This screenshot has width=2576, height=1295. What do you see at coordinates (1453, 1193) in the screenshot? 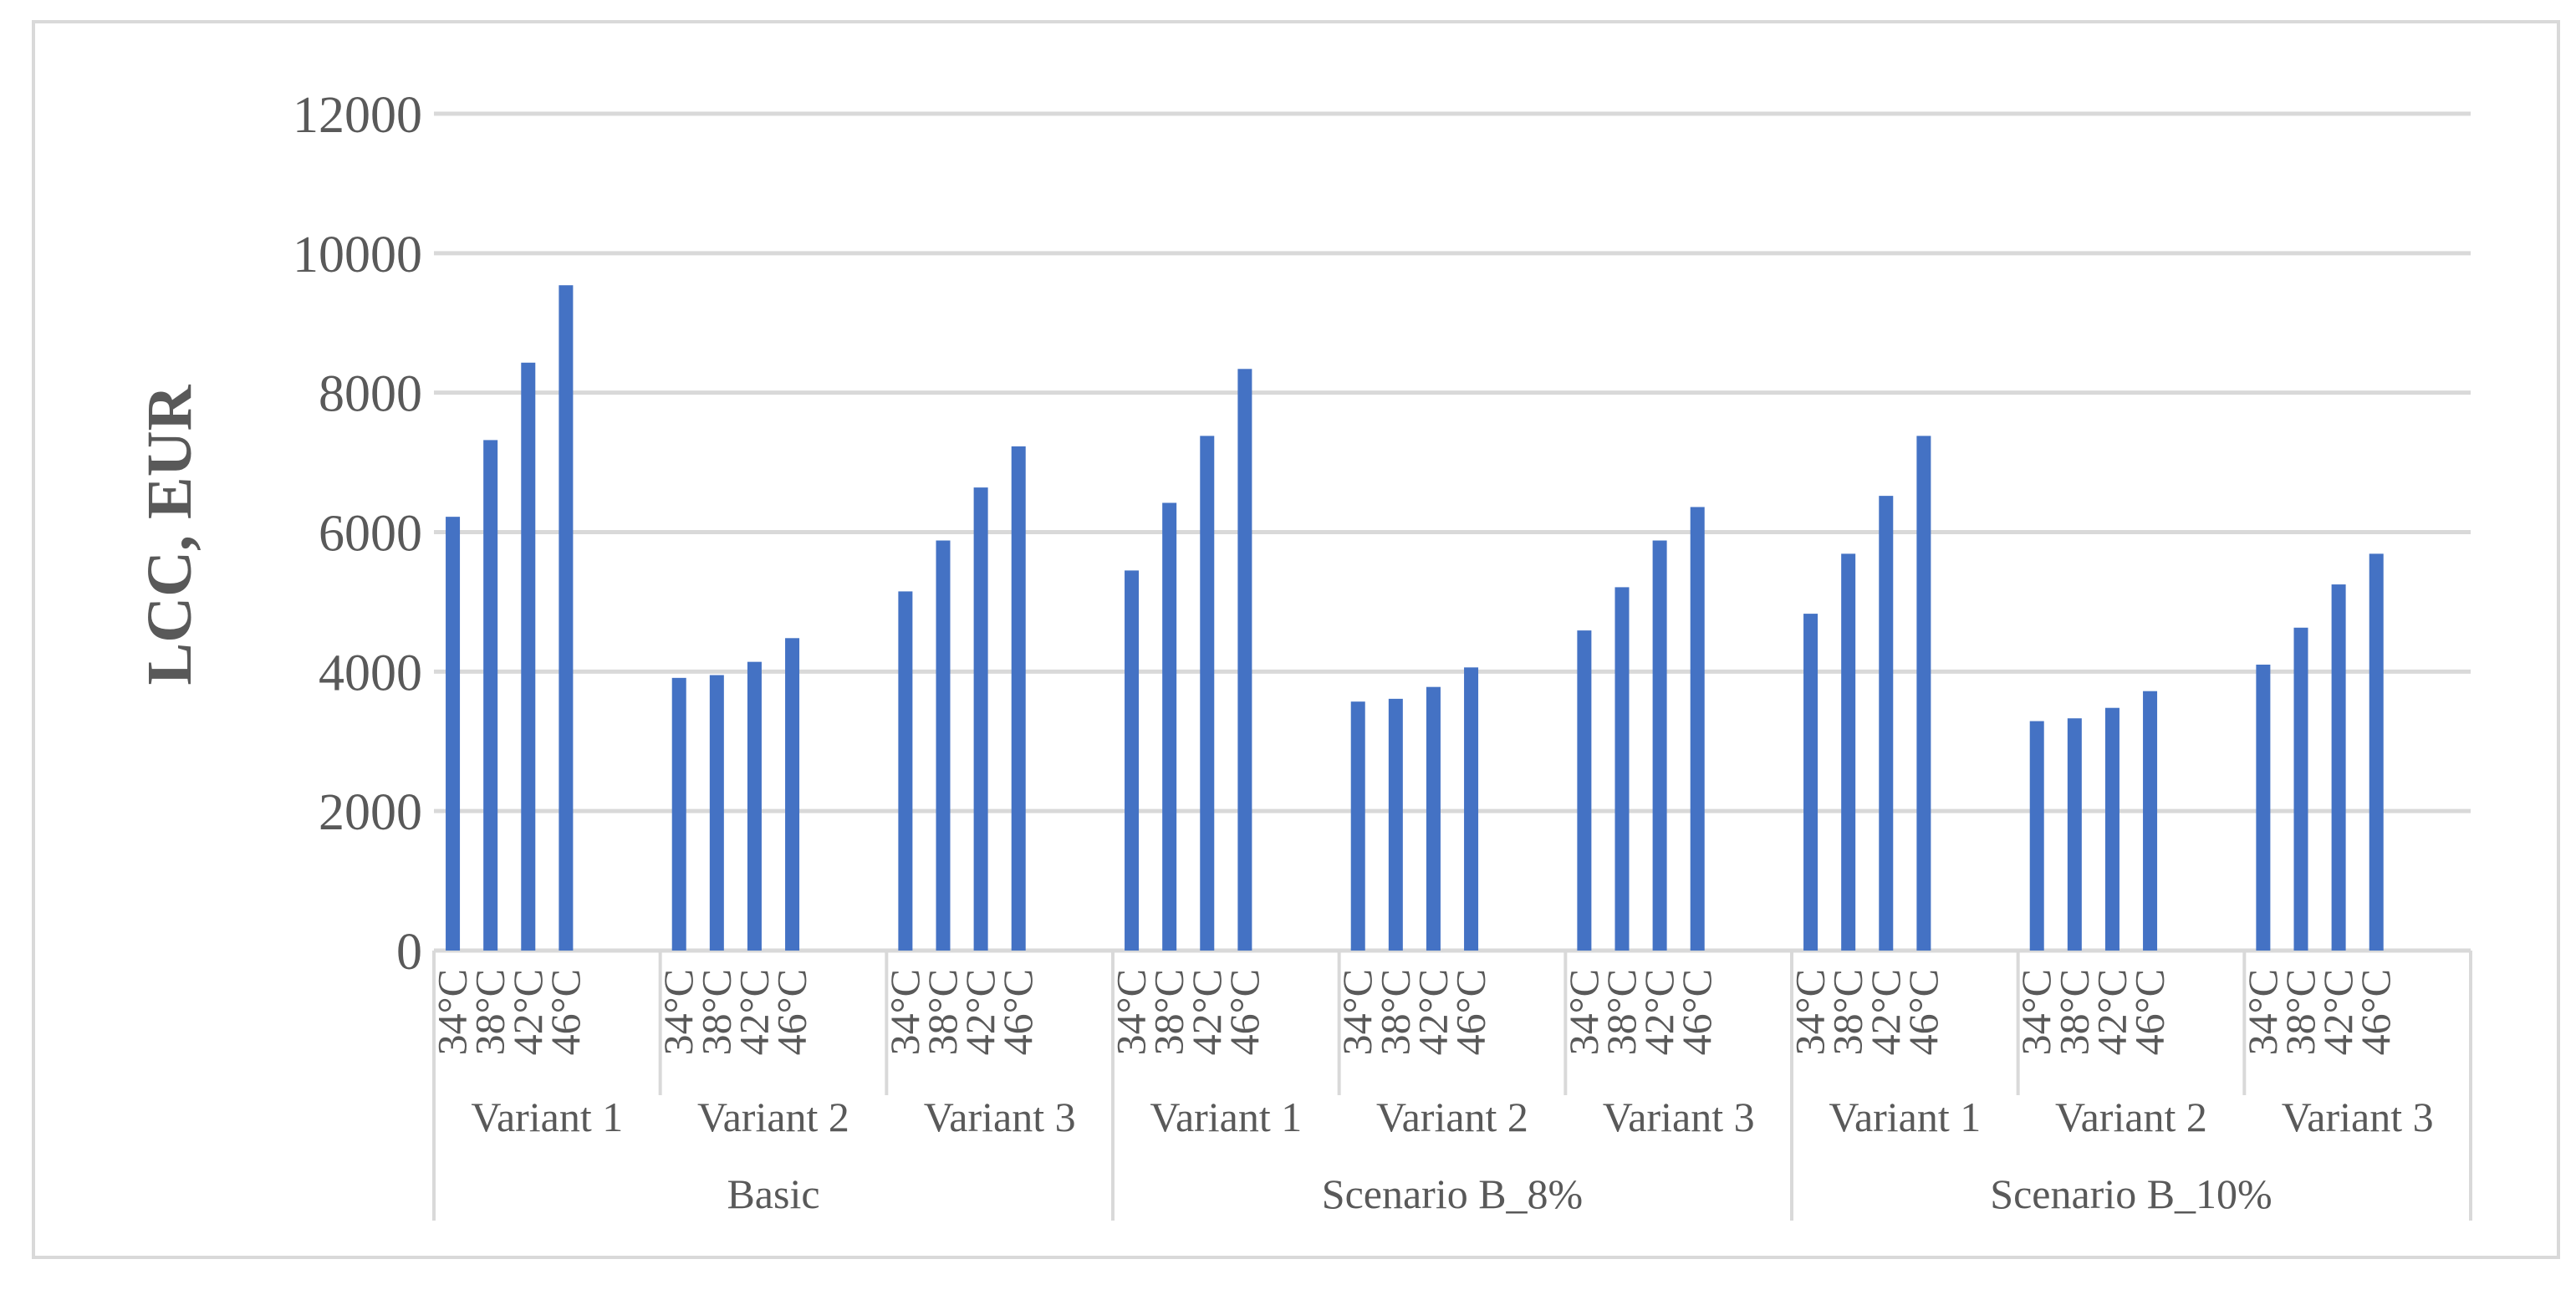
I see `group-label: Scenario B_8%` at bounding box center [1453, 1193].